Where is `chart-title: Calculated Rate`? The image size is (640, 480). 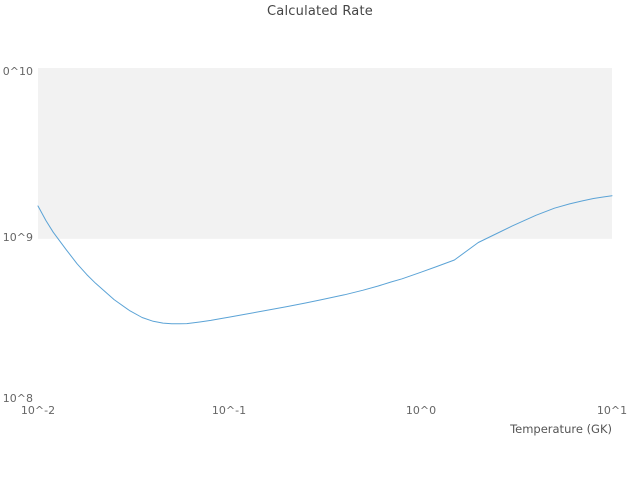 chart-title: Calculated Rate is located at coordinates (320, 11).